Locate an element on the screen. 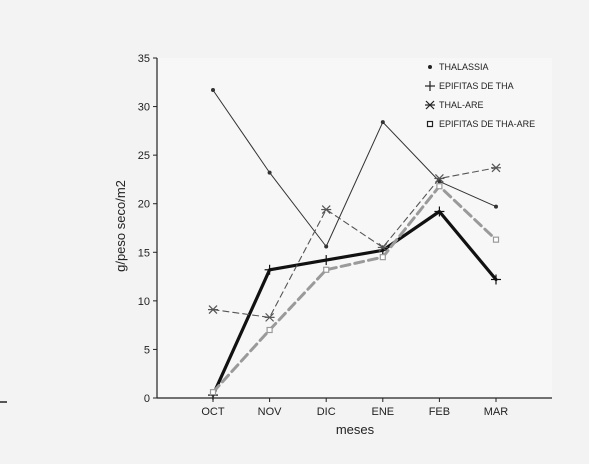 Image resolution: width=589 pixels, height=464 pixels. y-tick-label: 30 is located at coordinates (144, 108).